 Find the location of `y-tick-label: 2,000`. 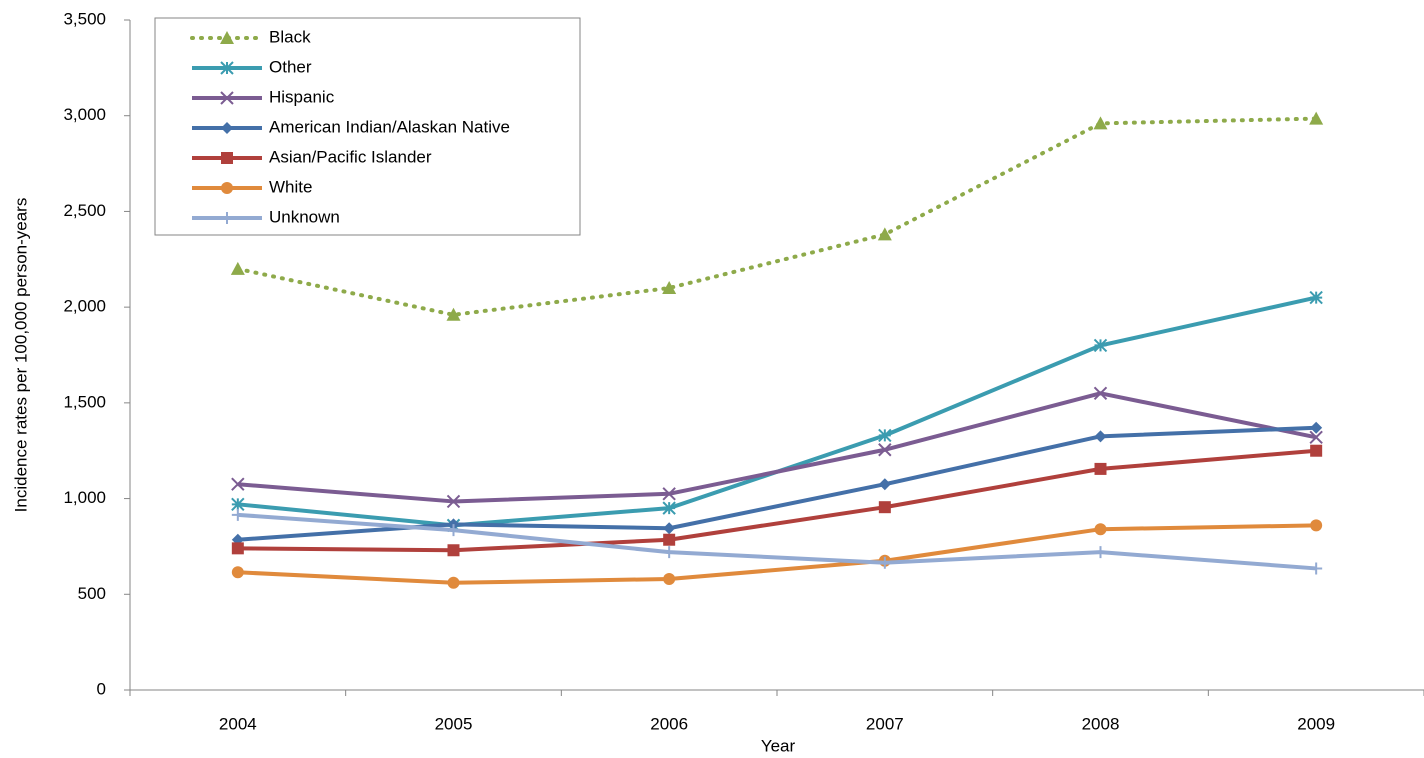

y-tick-label: 2,000 is located at coordinates (84, 306).